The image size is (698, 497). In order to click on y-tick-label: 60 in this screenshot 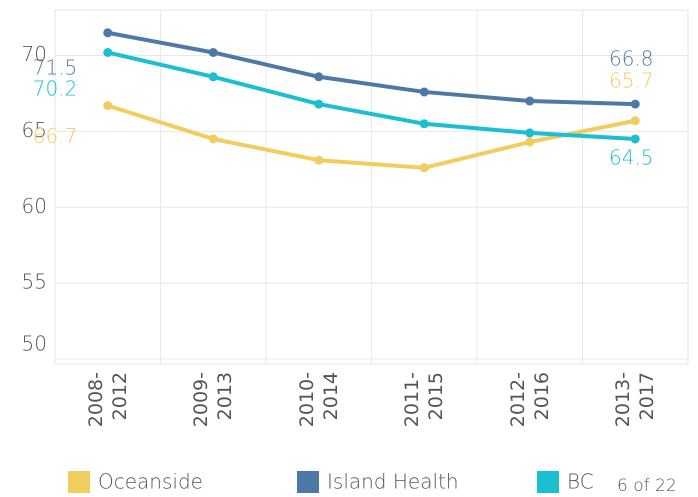, I will do `click(34, 206)`.